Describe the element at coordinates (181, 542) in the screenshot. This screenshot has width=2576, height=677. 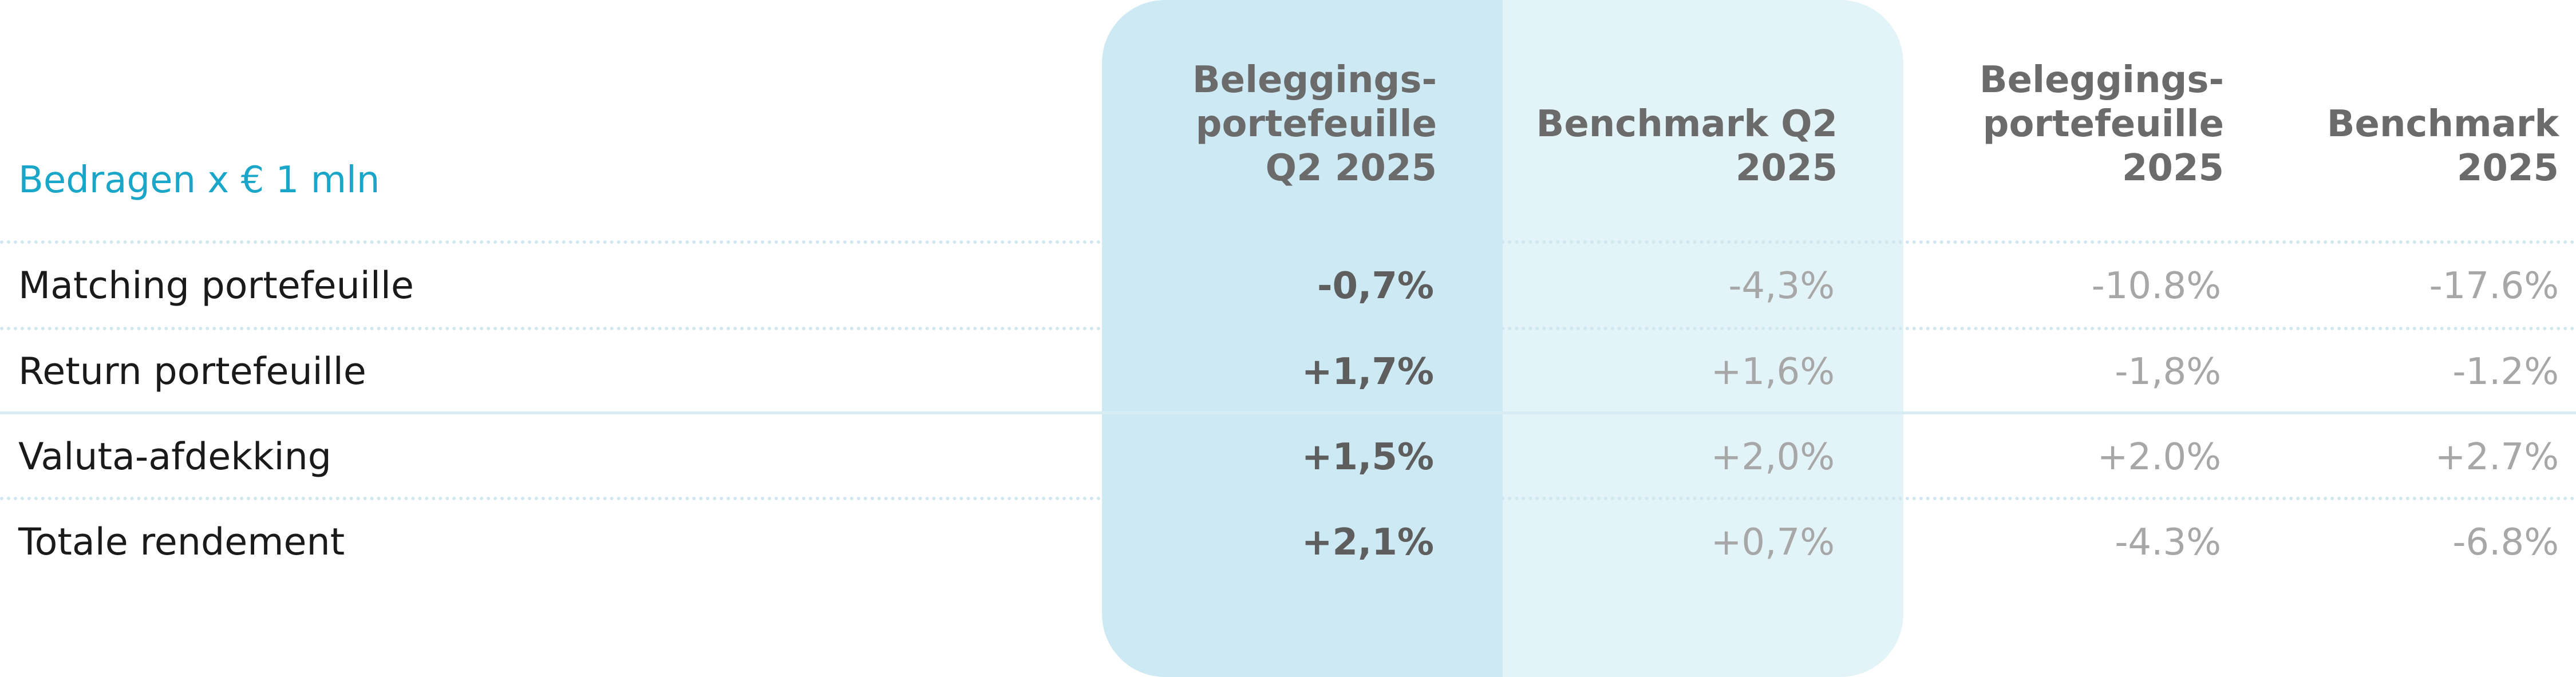
I see `row-label: Totale rendement` at that location.